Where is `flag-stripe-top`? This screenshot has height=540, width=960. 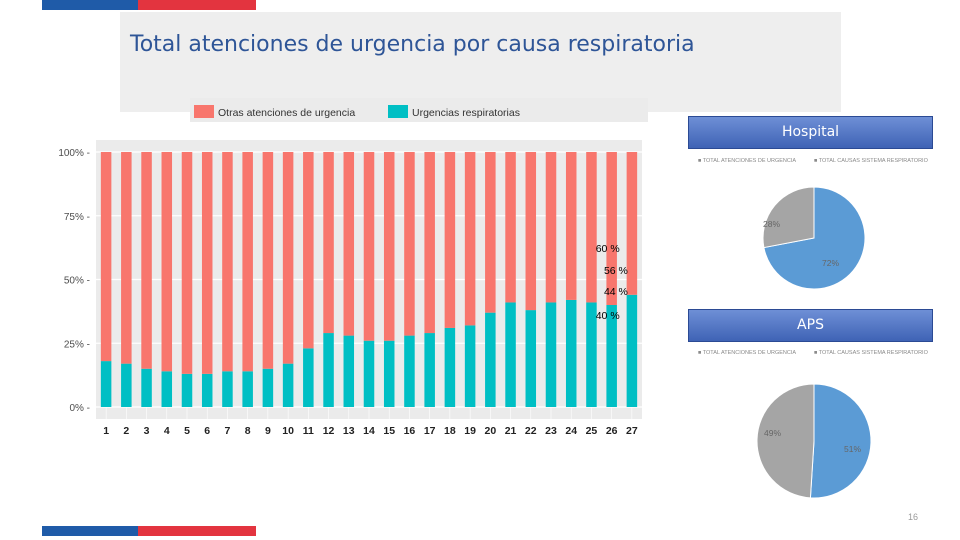 flag-stripe-top is located at coordinates (149, 5).